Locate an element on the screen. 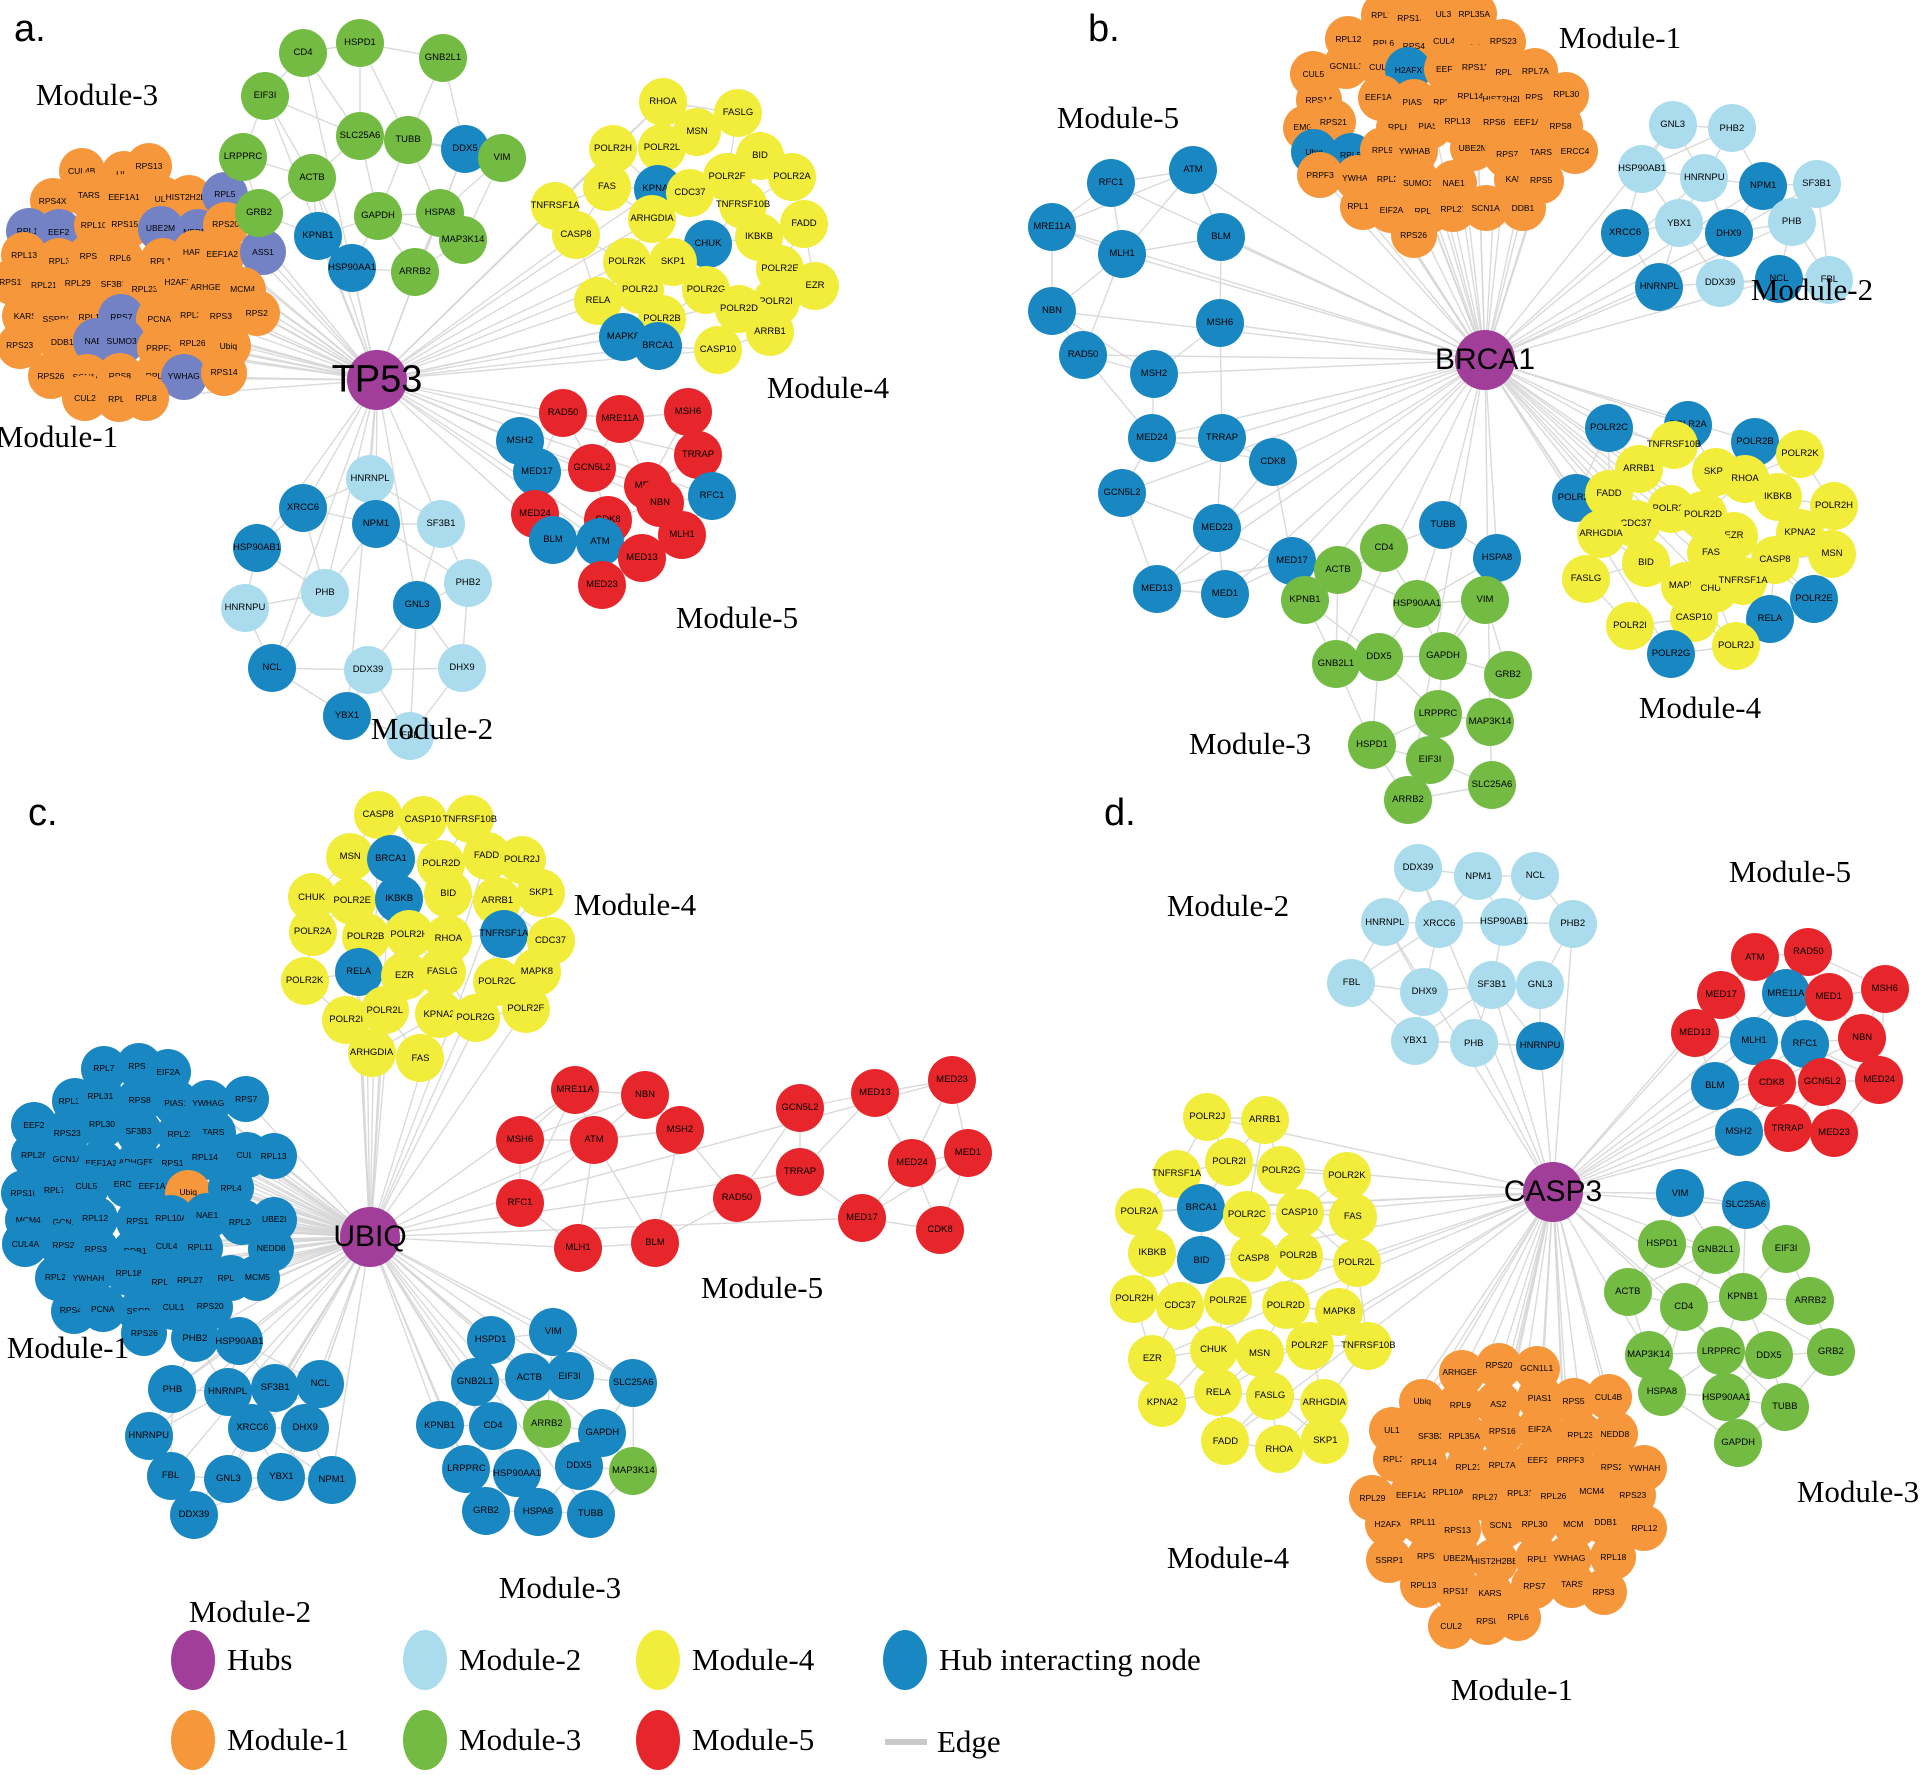 This screenshot has width=1923, height=1775. node-med23: MED23 is located at coordinates (1217, 528).